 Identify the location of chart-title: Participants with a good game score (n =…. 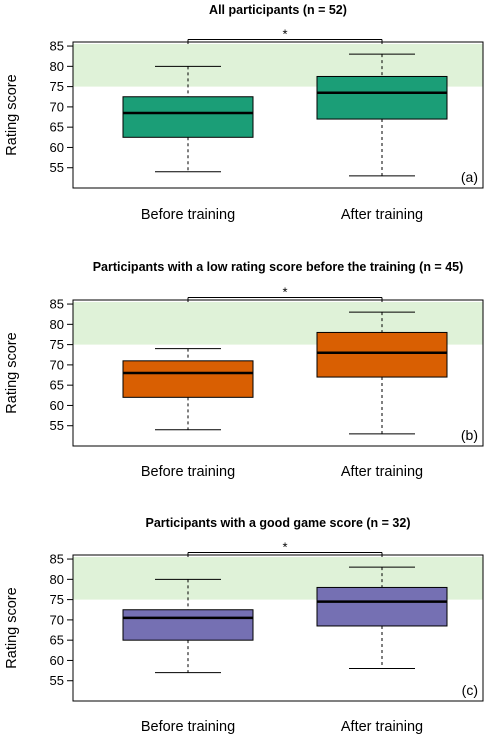
(278, 523).